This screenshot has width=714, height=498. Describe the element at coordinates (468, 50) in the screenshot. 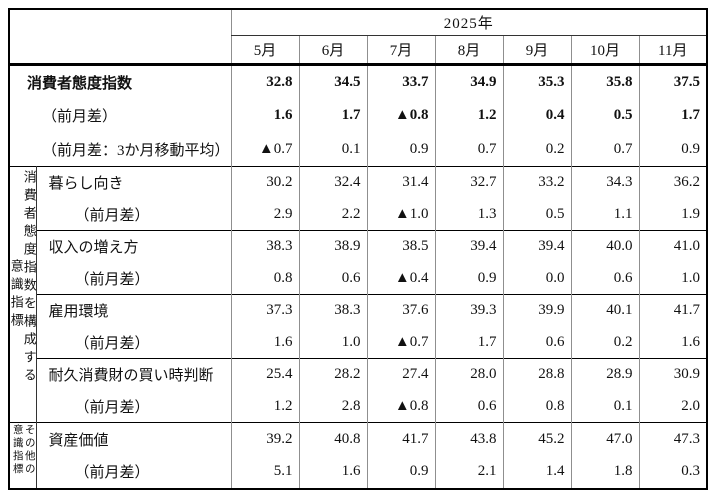

I see `month-header: 8月` at that location.